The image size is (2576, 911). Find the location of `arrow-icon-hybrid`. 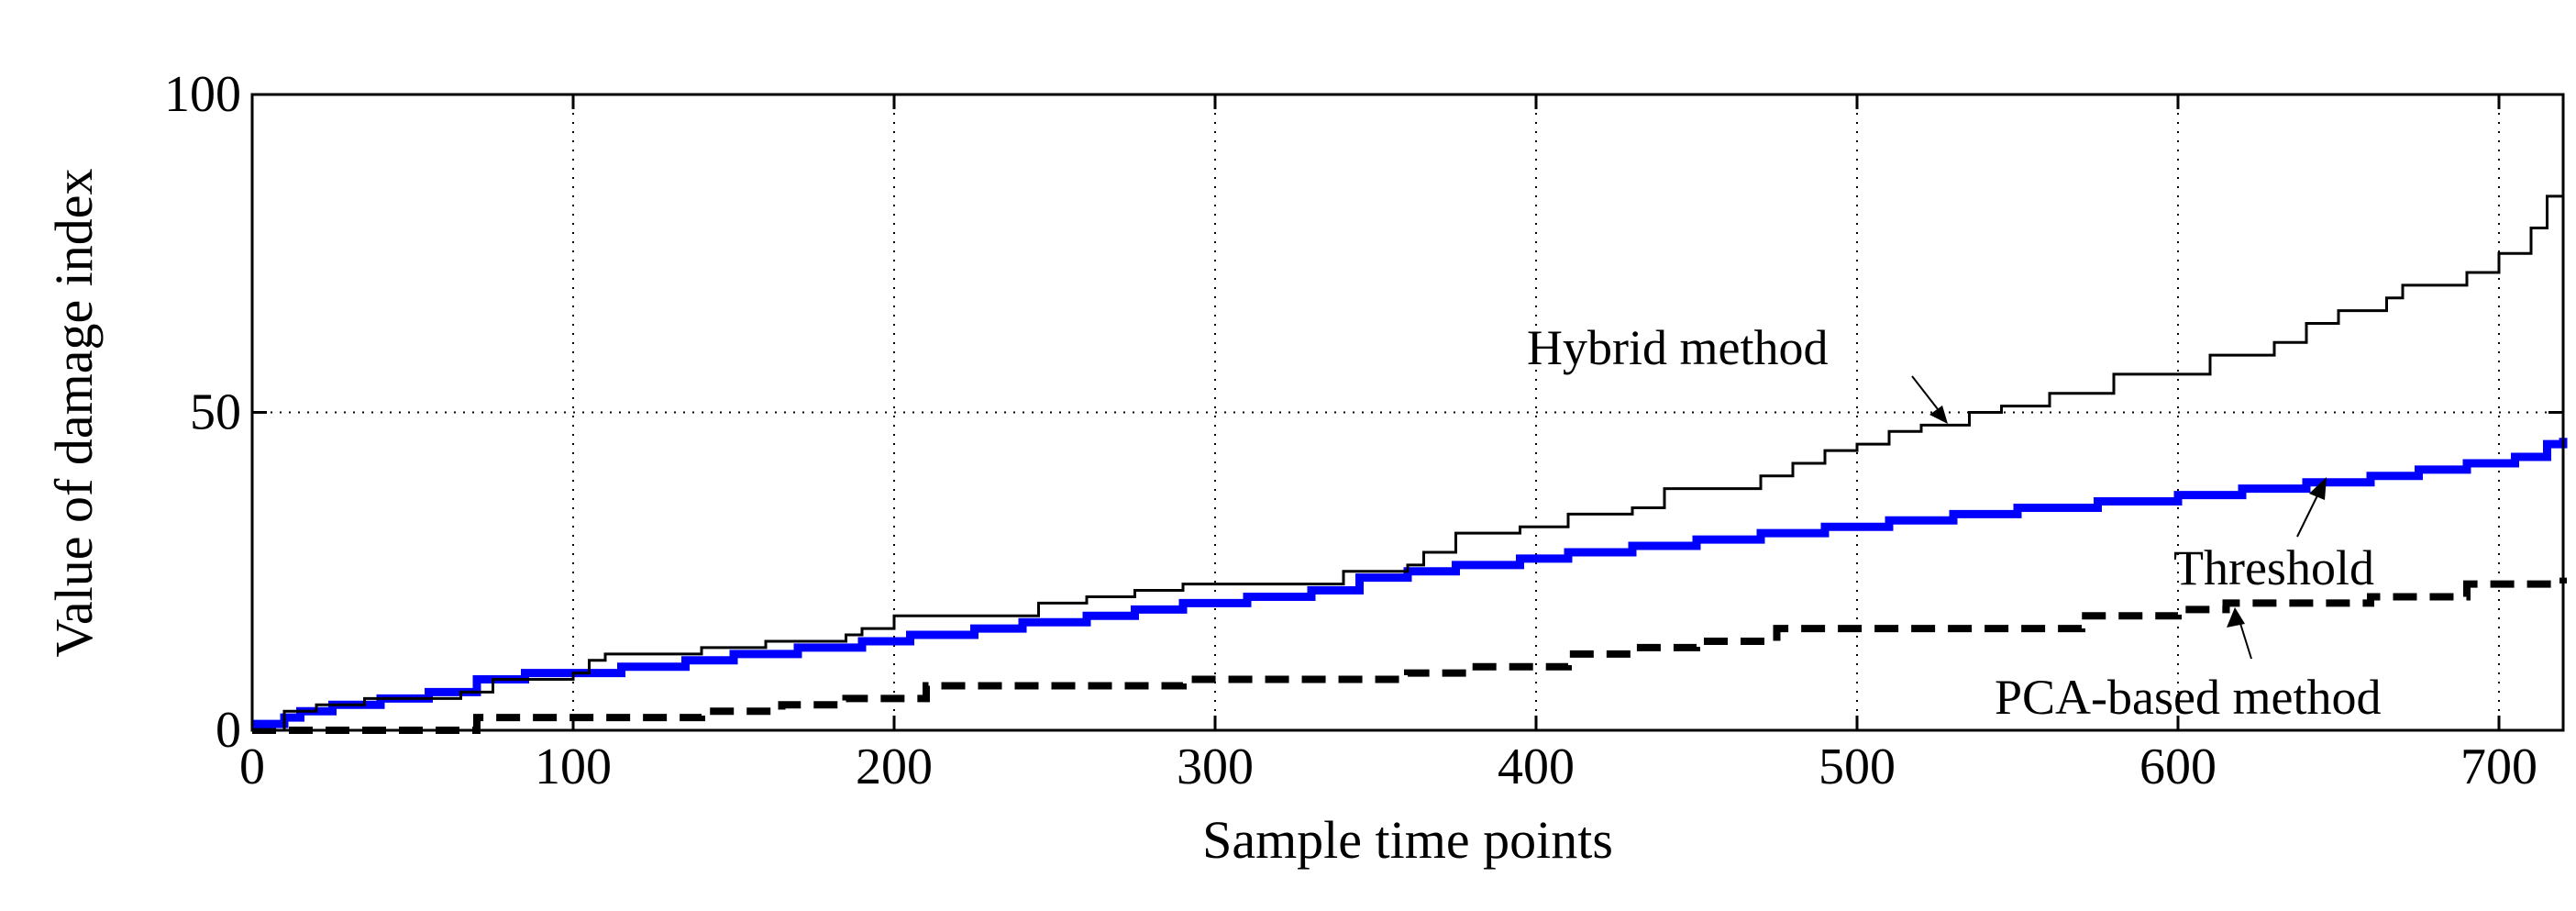

arrow-icon-hybrid is located at coordinates (1929, 399).